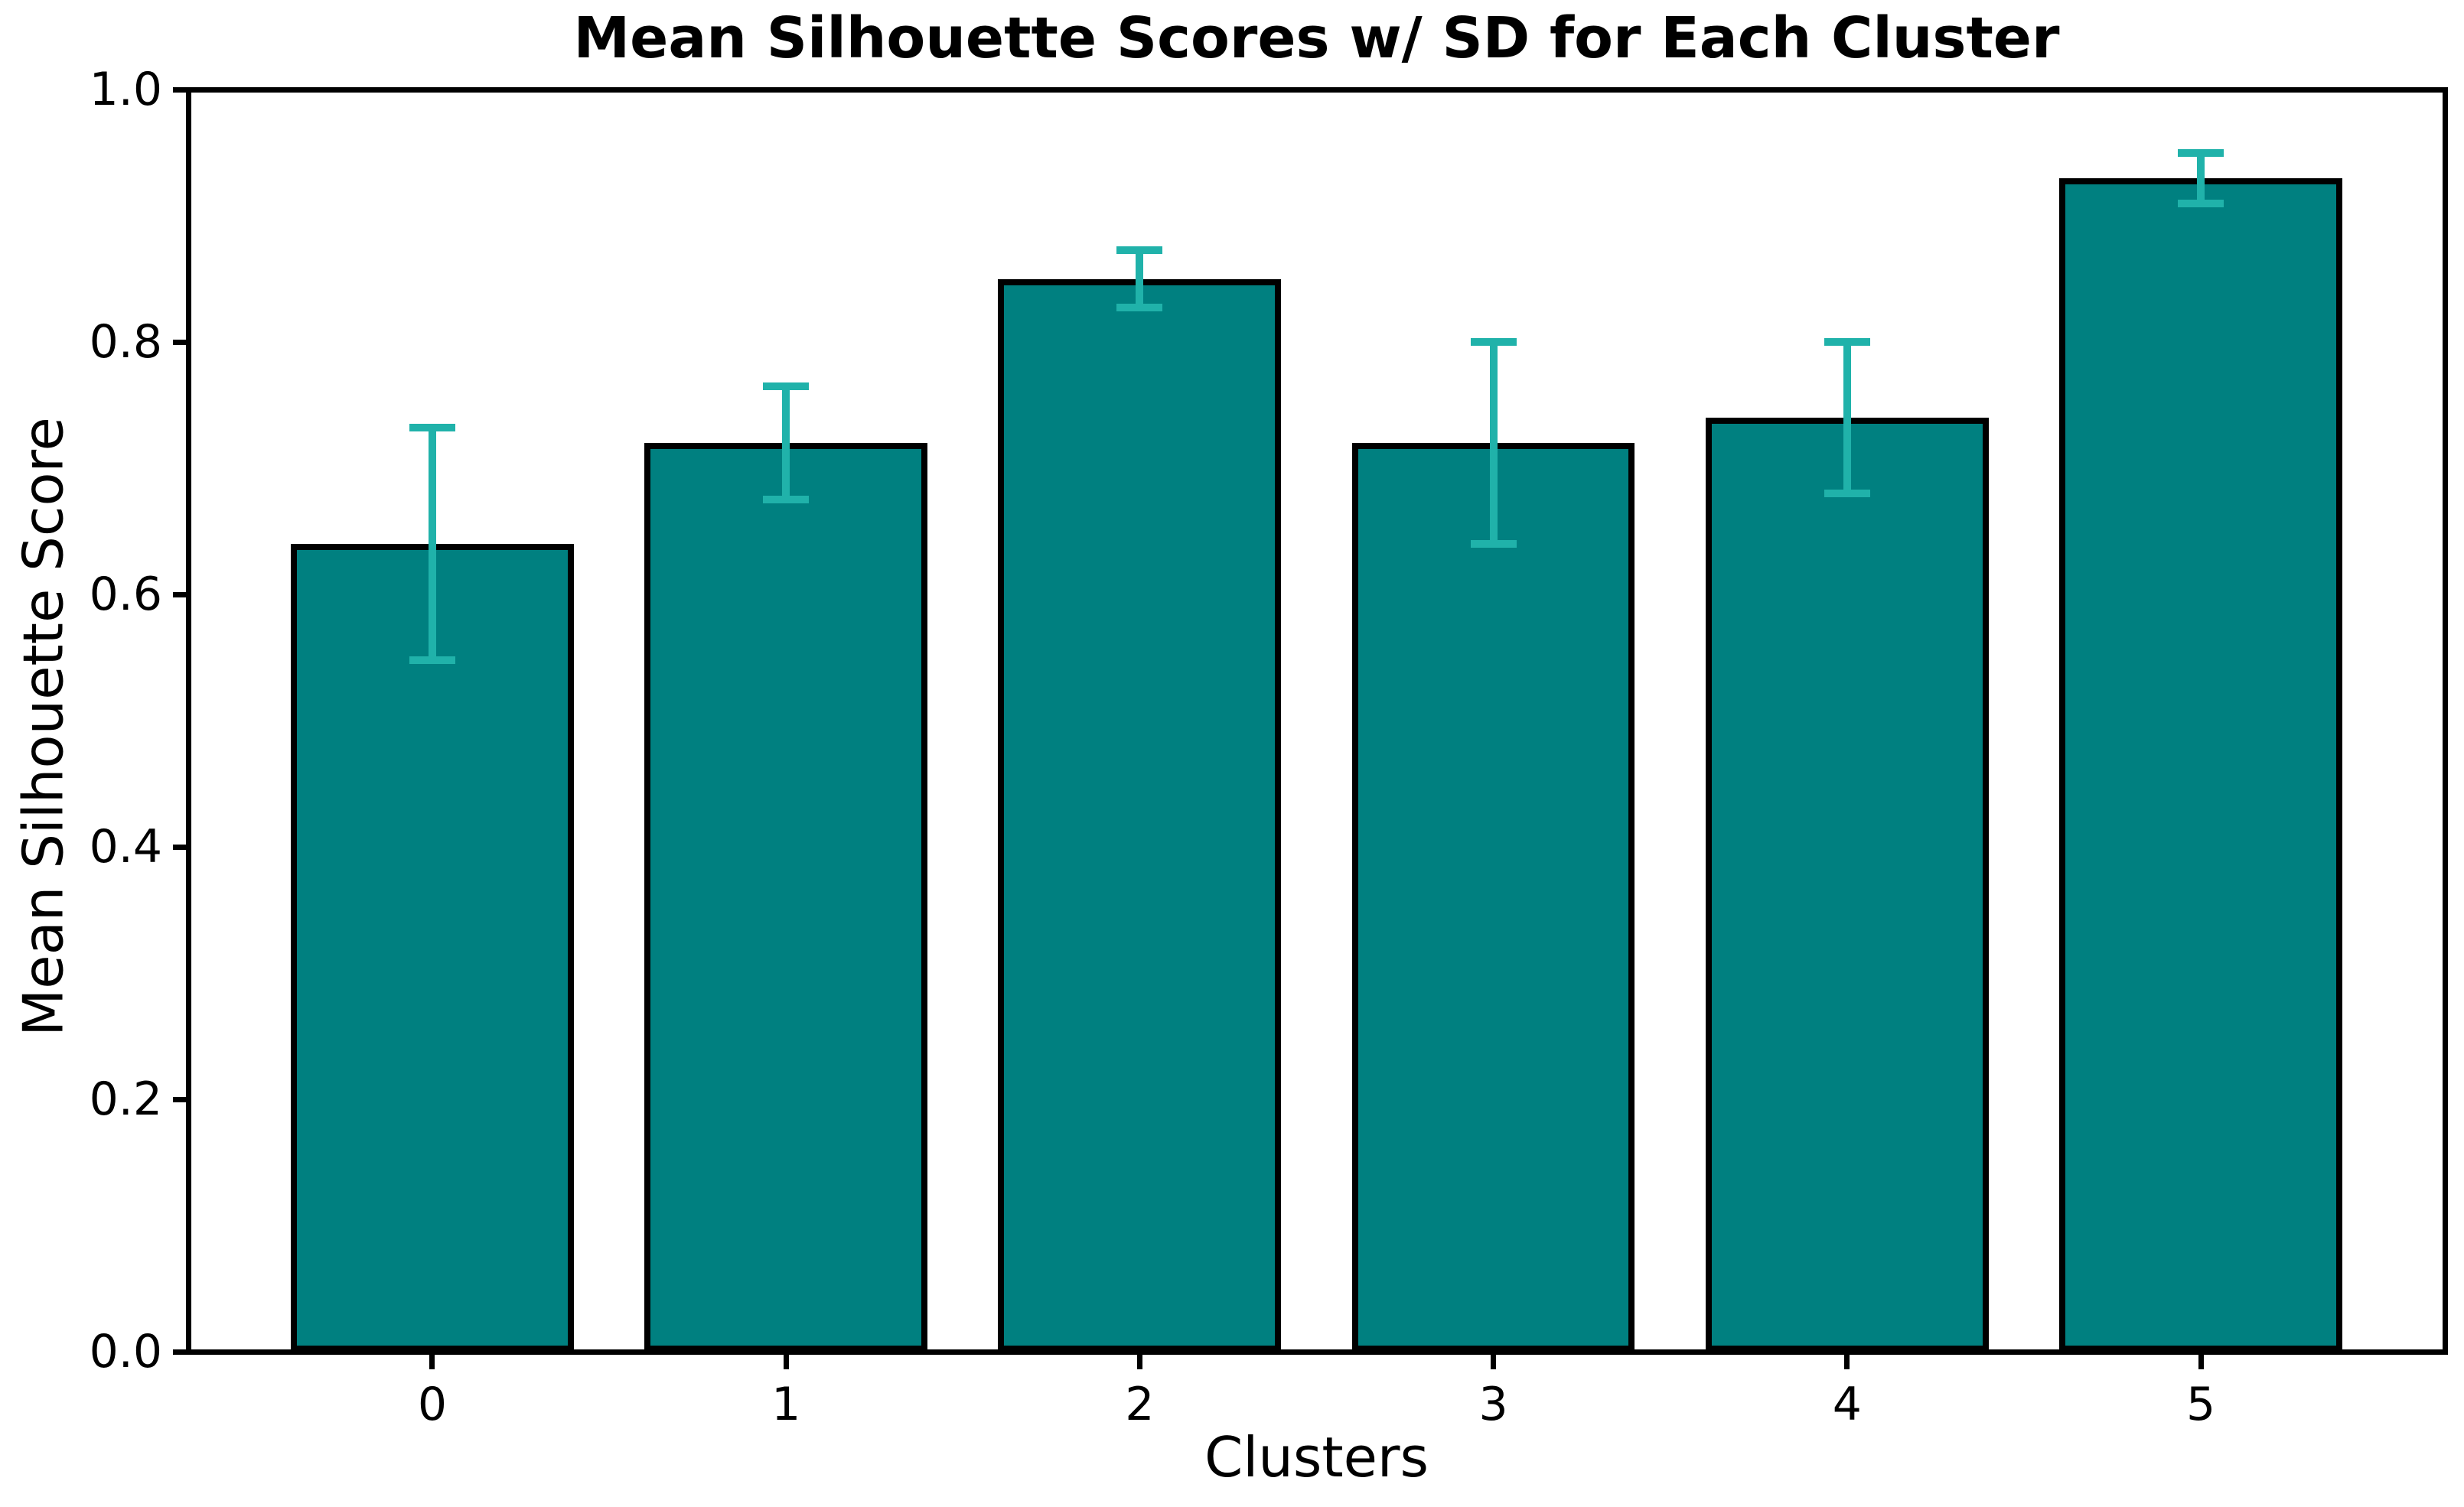 This screenshot has width=2464, height=1507. What do you see at coordinates (125, 1099) in the screenshot?
I see `y-tick-label: 0.2` at bounding box center [125, 1099].